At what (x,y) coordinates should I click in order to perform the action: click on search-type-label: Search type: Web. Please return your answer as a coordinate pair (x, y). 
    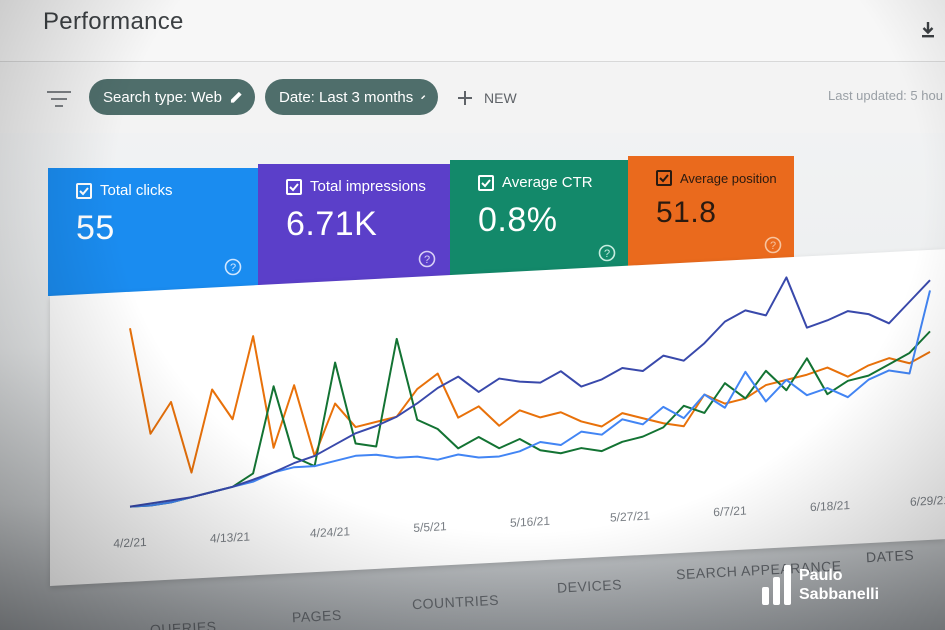
    Looking at the image, I should click on (162, 97).